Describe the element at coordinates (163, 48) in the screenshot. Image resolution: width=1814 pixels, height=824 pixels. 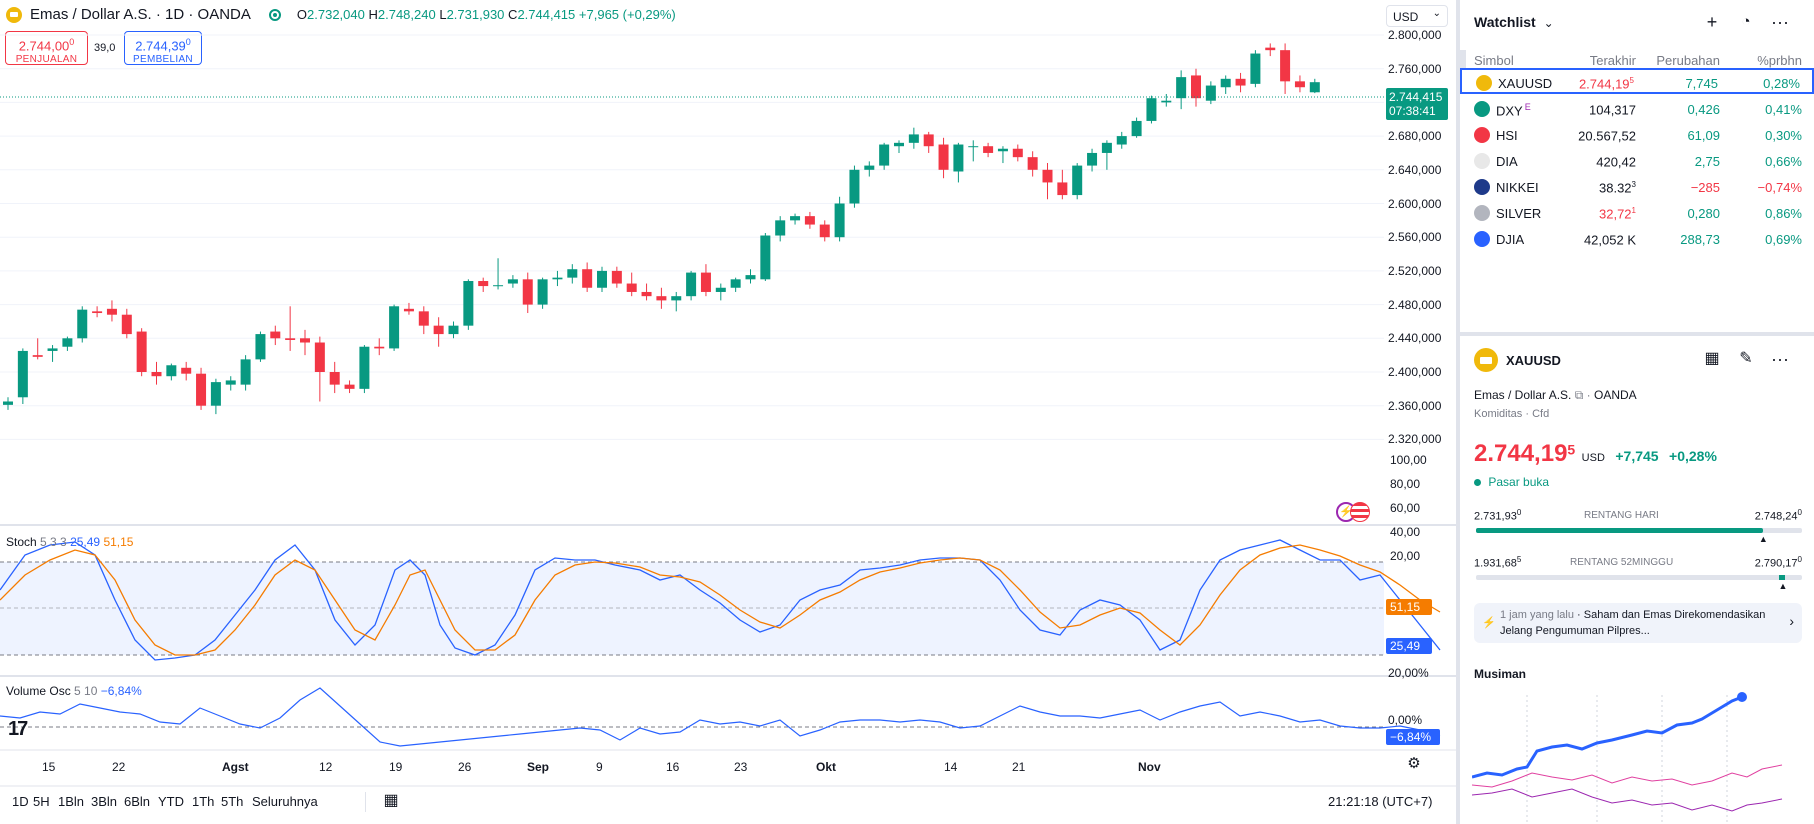
I see `buy-button: 2.744,390 PEMBELIAN` at that location.